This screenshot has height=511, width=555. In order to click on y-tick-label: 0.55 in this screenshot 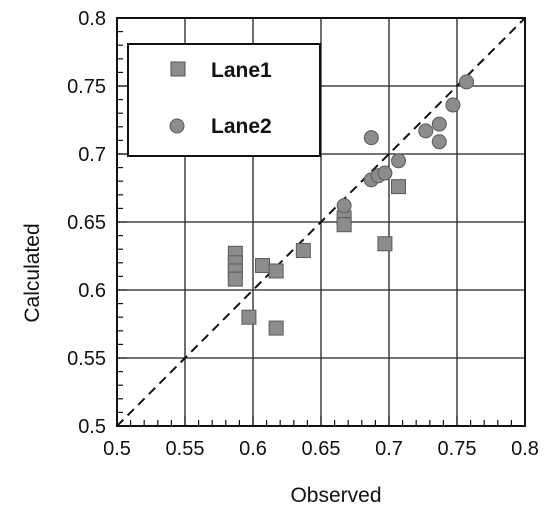, I will do `click(86, 359)`.